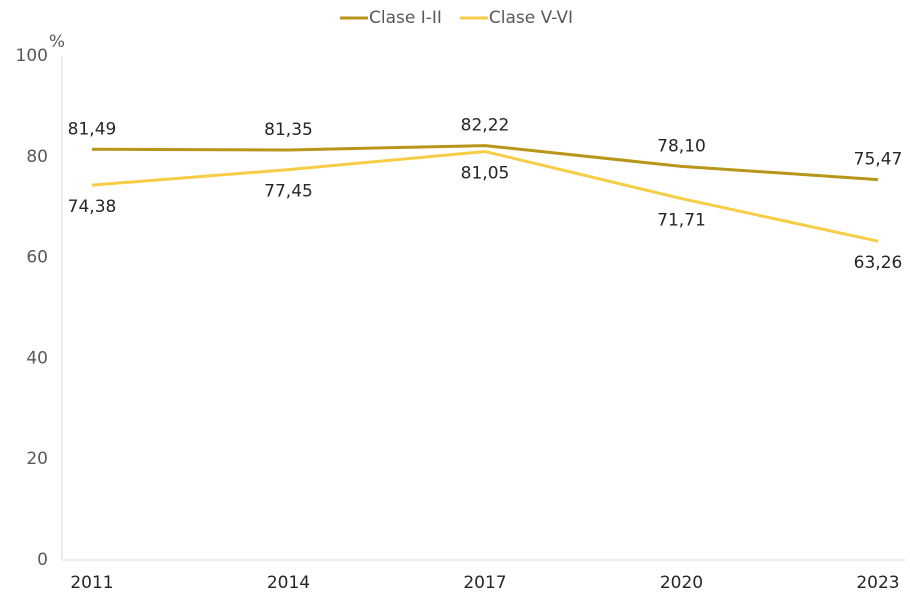 This screenshot has height=593, width=910. Describe the element at coordinates (531, 18) in the screenshot. I see `legend-label: Clase V-VI` at that location.